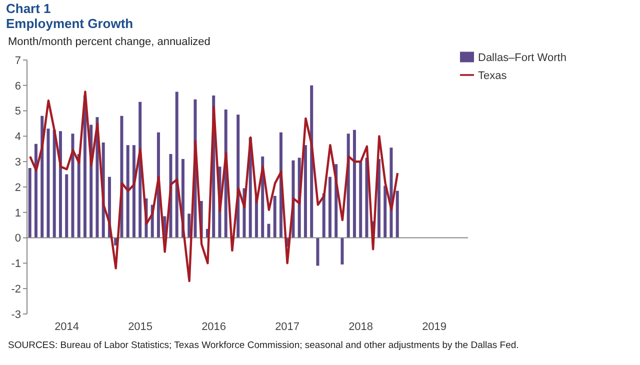 The image size is (640, 365). I want to click on legend-label: Dallas–Fort Worth, so click(522, 58).